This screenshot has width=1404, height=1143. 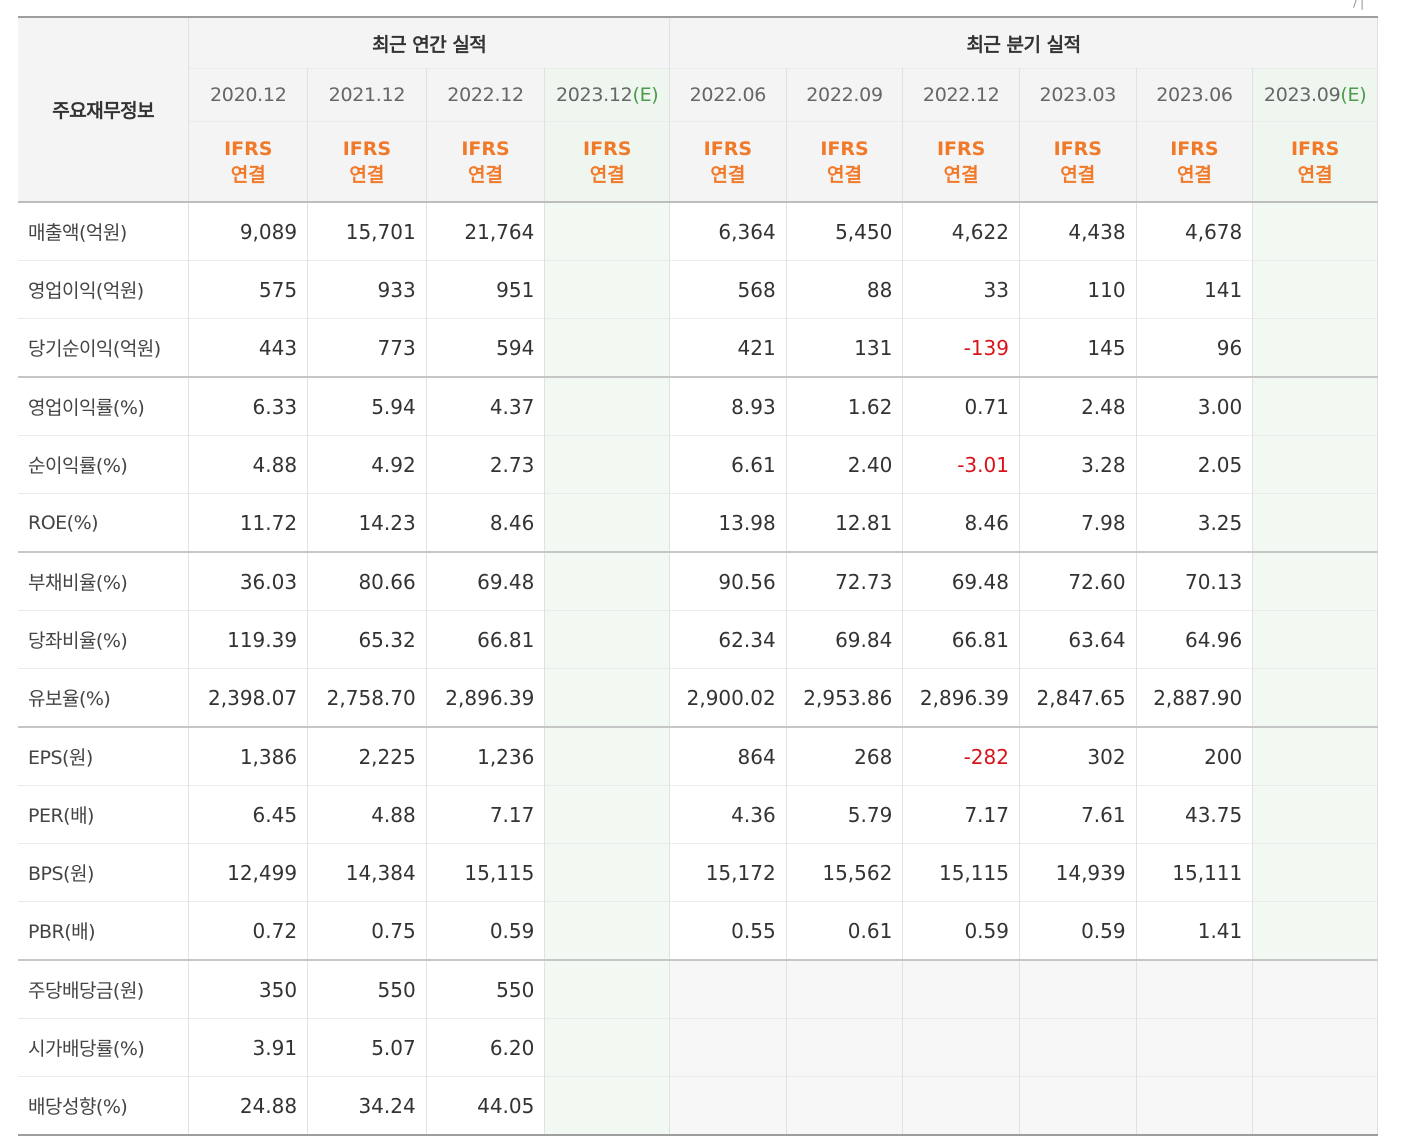 What do you see at coordinates (961, 639) in the screenshot?
I see `quarter-value-cell: 66.81` at bounding box center [961, 639].